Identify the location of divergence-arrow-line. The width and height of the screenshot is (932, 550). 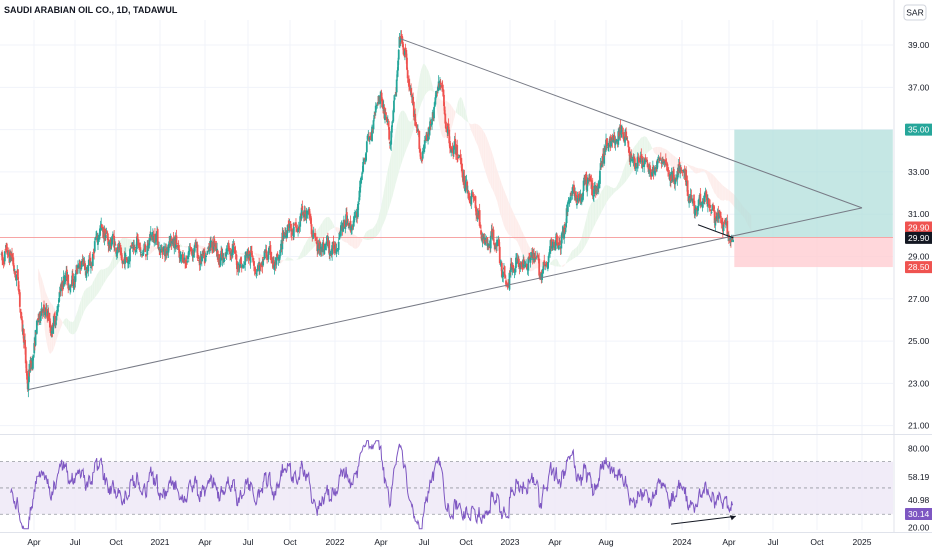
(703, 520).